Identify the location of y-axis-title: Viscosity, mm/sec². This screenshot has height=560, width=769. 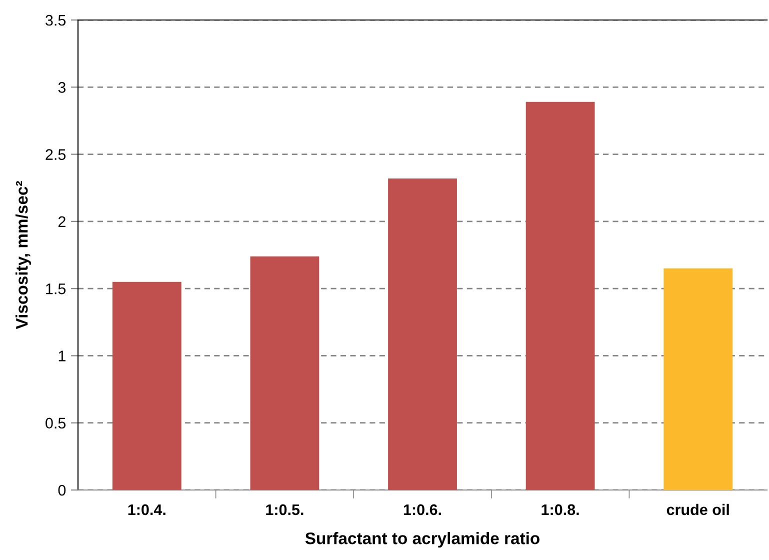
(24, 255).